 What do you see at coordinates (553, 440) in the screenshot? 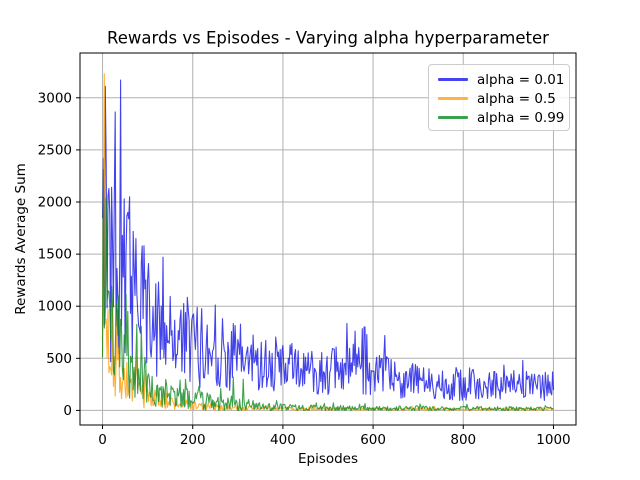
I see `x-tick-label: 1000` at bounding box center [553, 440].